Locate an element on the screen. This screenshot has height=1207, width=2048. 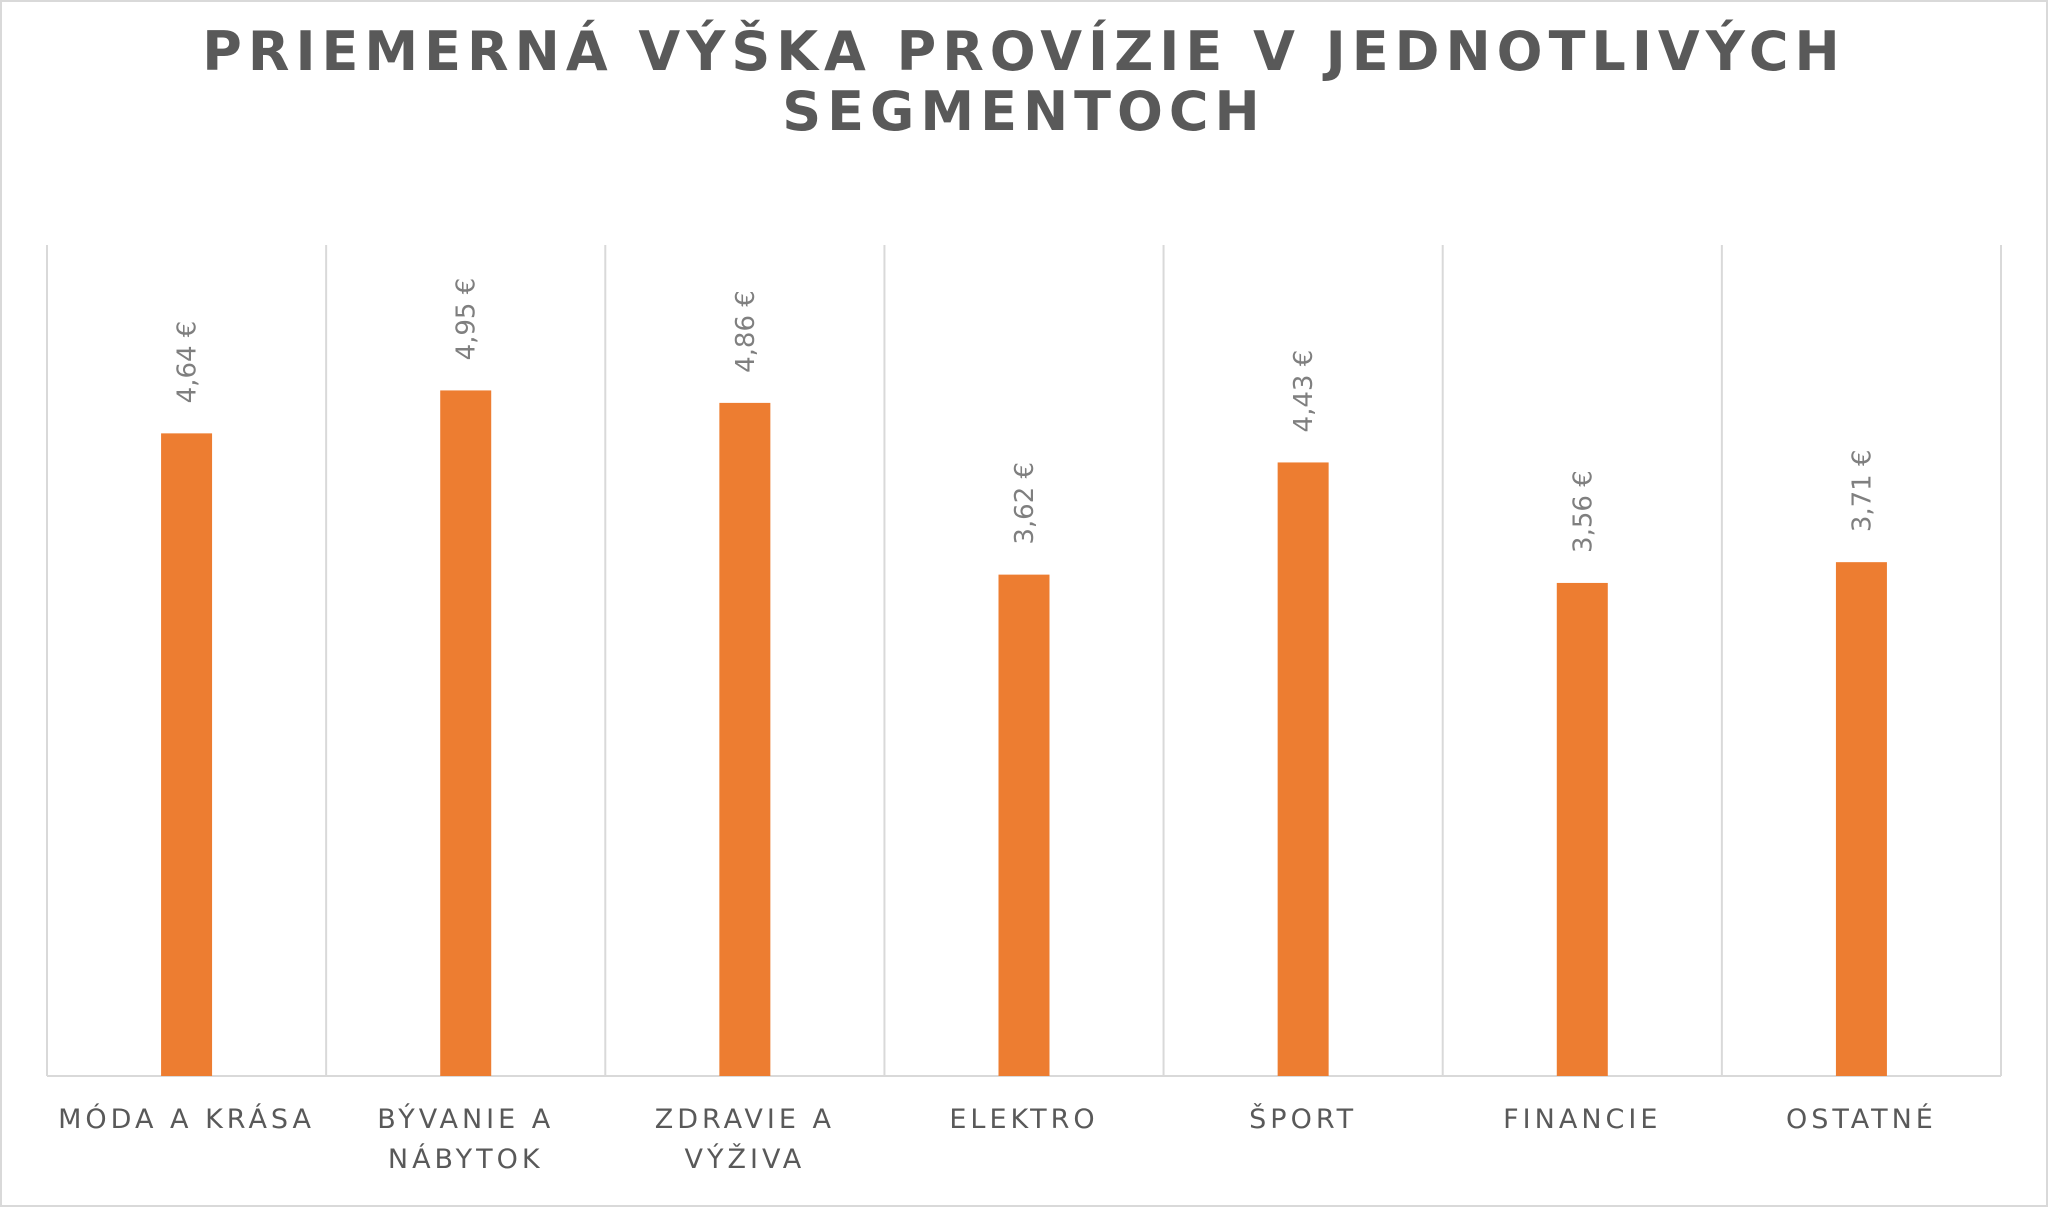
category-label: MÓDA A KRÁSA is located at coordinates (186, 1119).